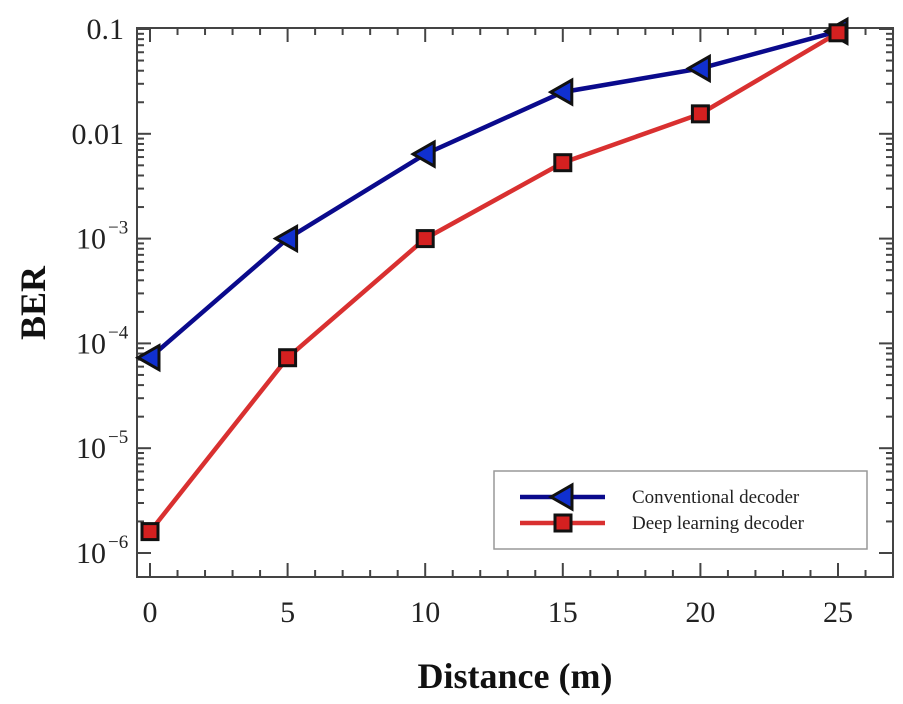  Describe the element at coordinates (716, 497) in the screenshot. I see `legend-label-0: Conventional decoder` at that location.